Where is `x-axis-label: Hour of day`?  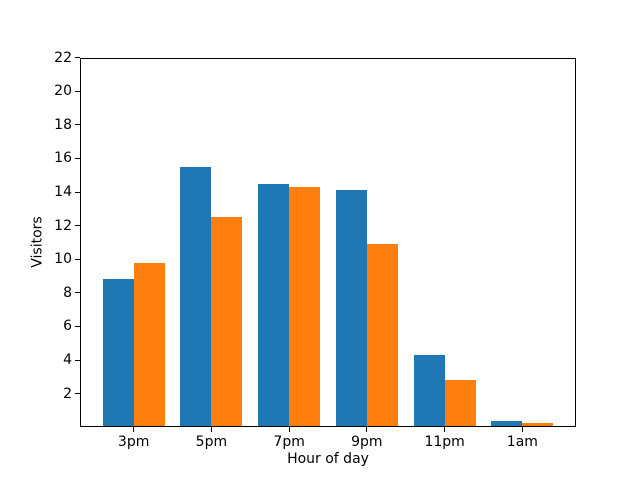 x-axis-label: Hour of day is located at coordinates (328, 459).